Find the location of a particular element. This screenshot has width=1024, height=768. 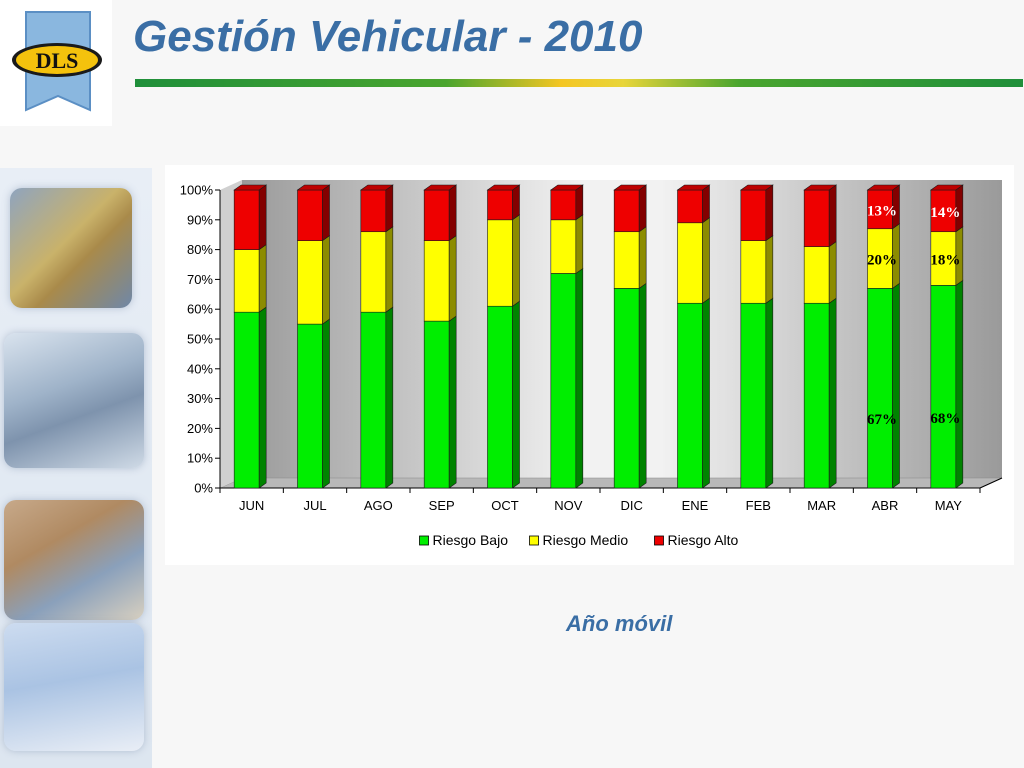

logo-text: DLS is located at coordinates (57, 60).